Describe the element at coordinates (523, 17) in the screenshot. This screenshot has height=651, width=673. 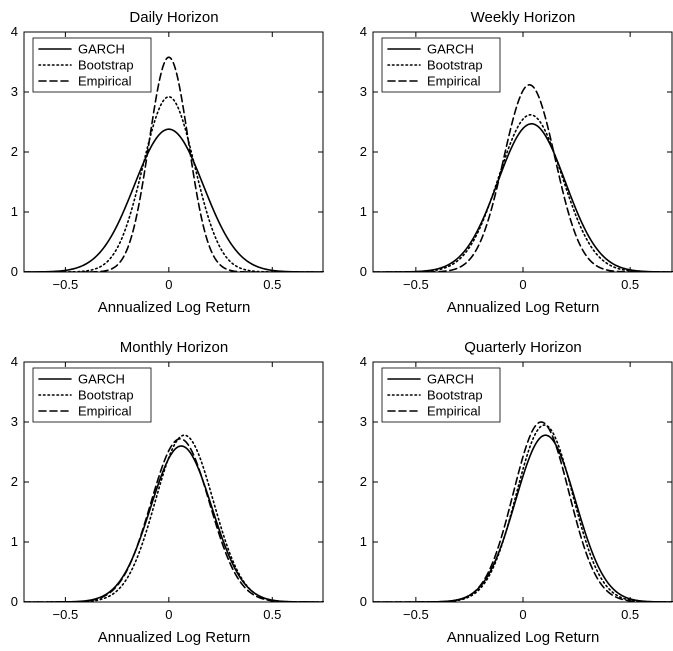
I see `chart-title: Weekly Horizon` at that location.